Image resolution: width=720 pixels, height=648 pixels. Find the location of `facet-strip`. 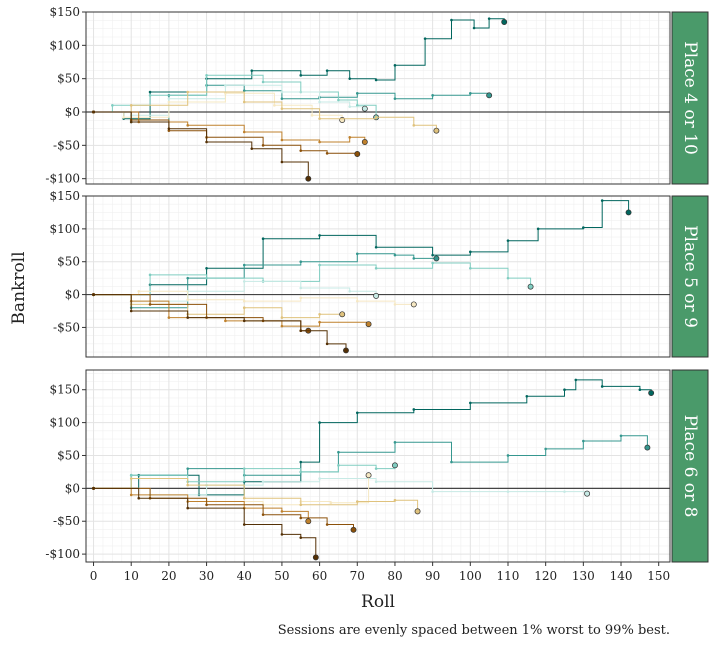

facet-strip is located at coordinates (690, 466).